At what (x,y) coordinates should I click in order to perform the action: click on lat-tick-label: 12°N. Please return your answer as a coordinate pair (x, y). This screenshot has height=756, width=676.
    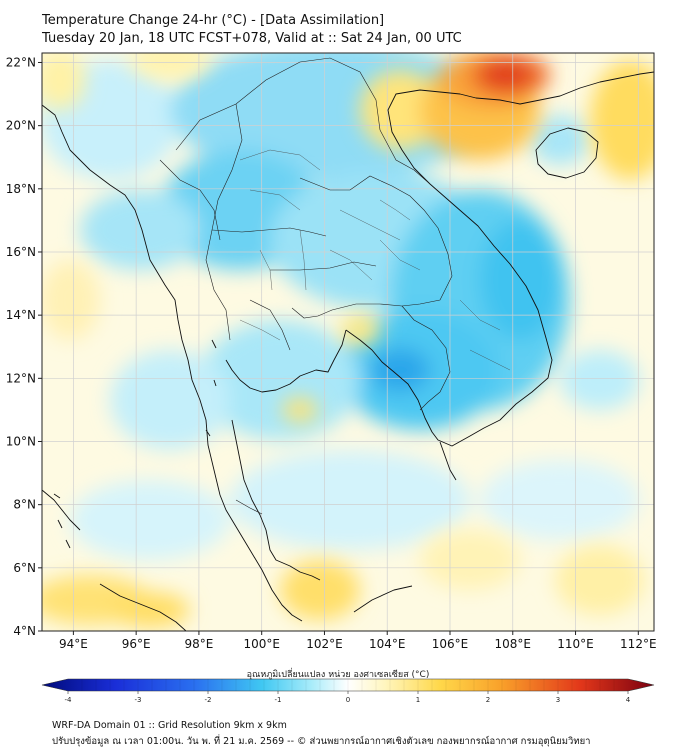
    Looking at the image, I should click on (21, 378).